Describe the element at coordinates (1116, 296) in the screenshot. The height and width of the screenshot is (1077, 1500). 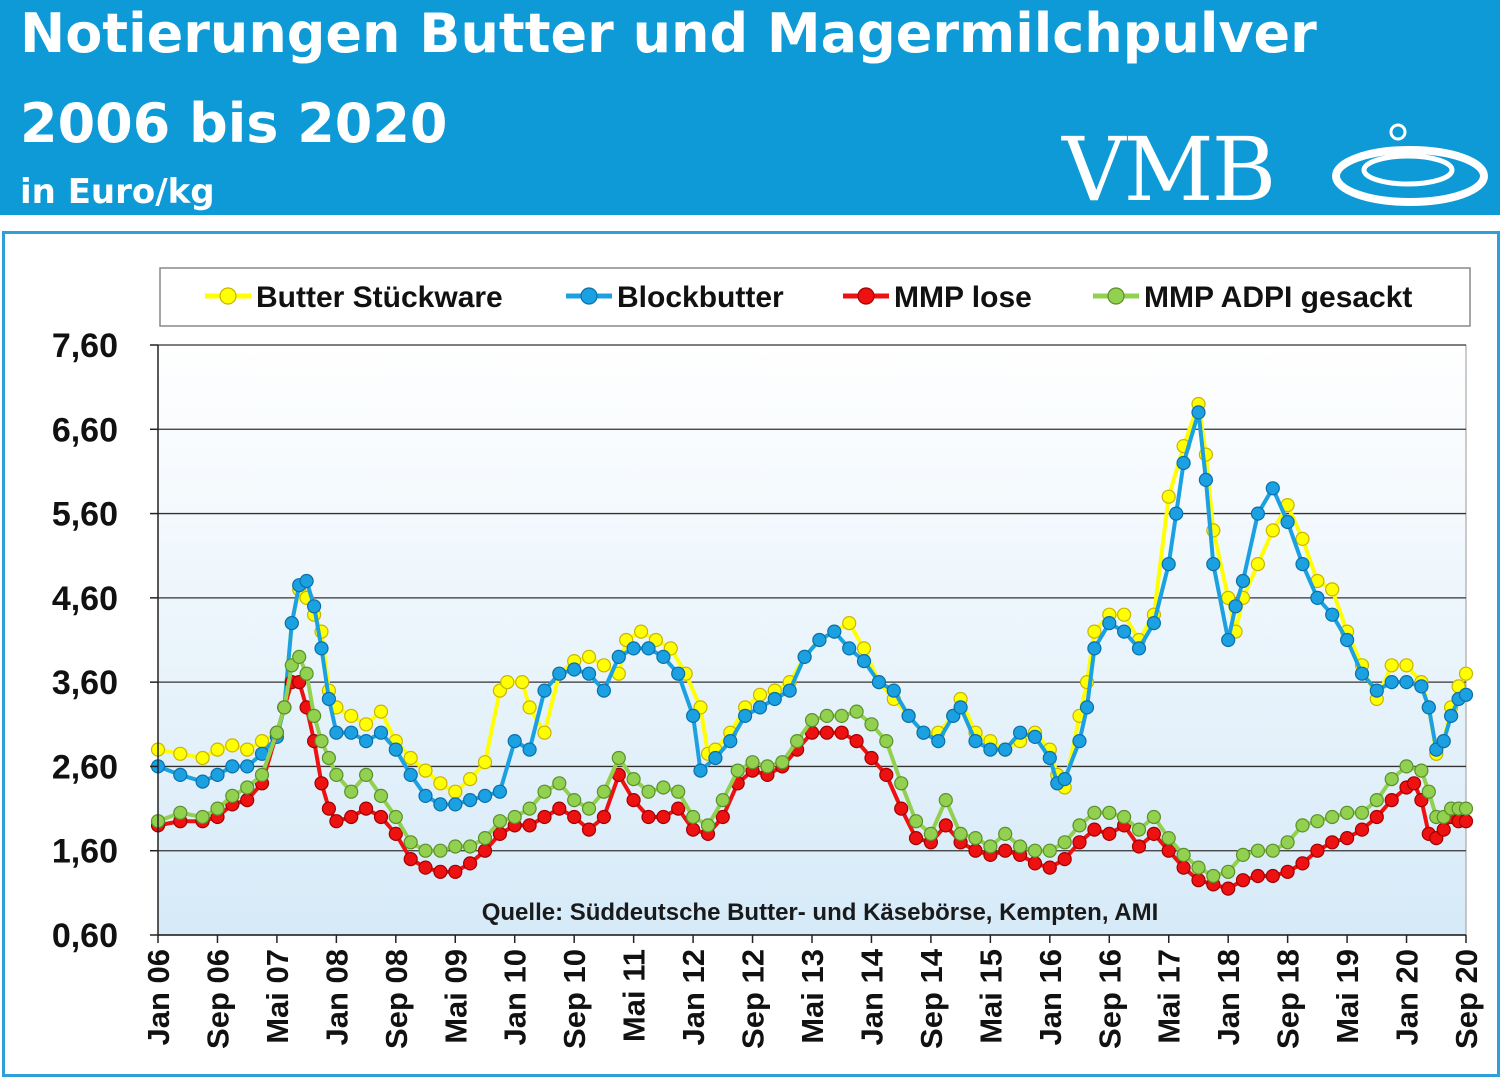
I see `legend-swatch-marker` at that location.